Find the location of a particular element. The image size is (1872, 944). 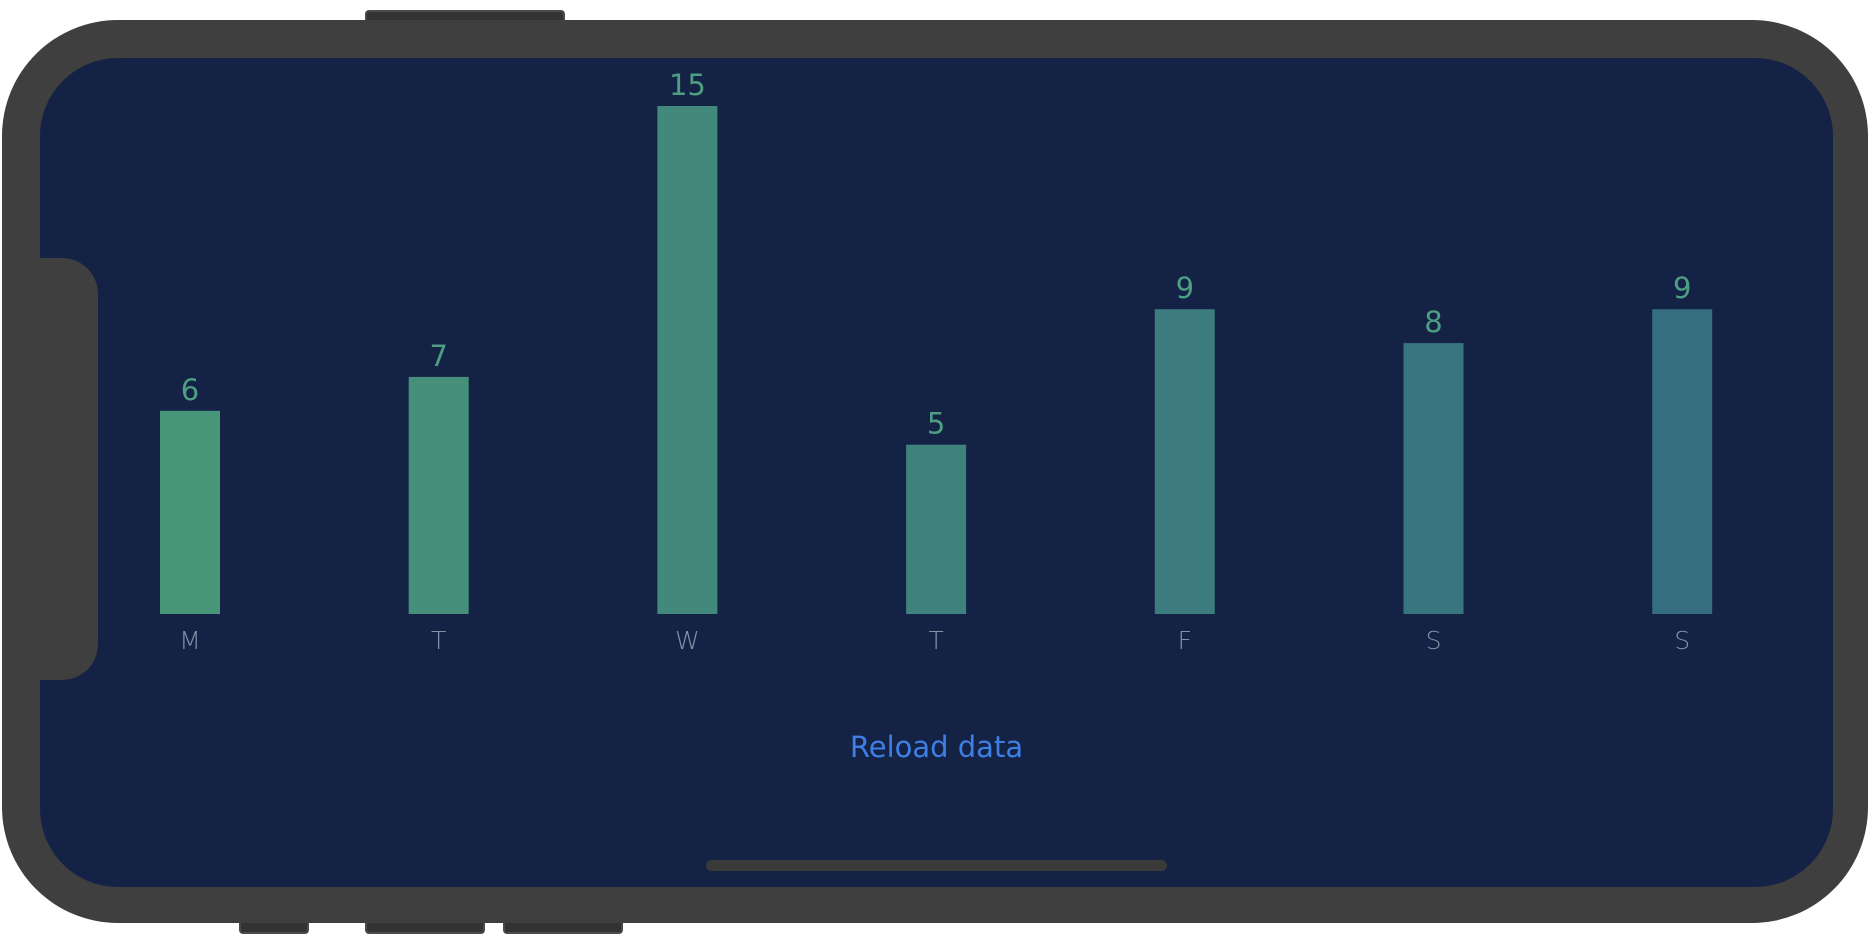

sensor-notch is located at coordinates (69, 469).